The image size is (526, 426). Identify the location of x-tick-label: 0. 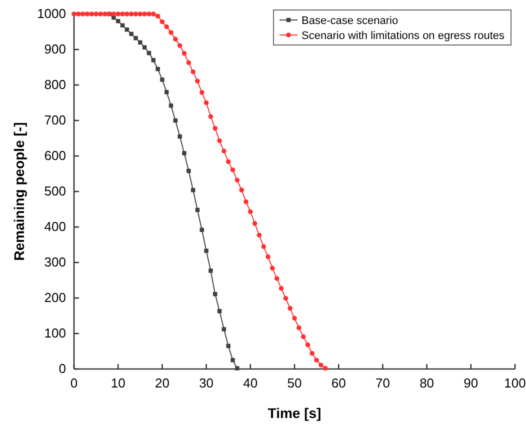
(74, 383).